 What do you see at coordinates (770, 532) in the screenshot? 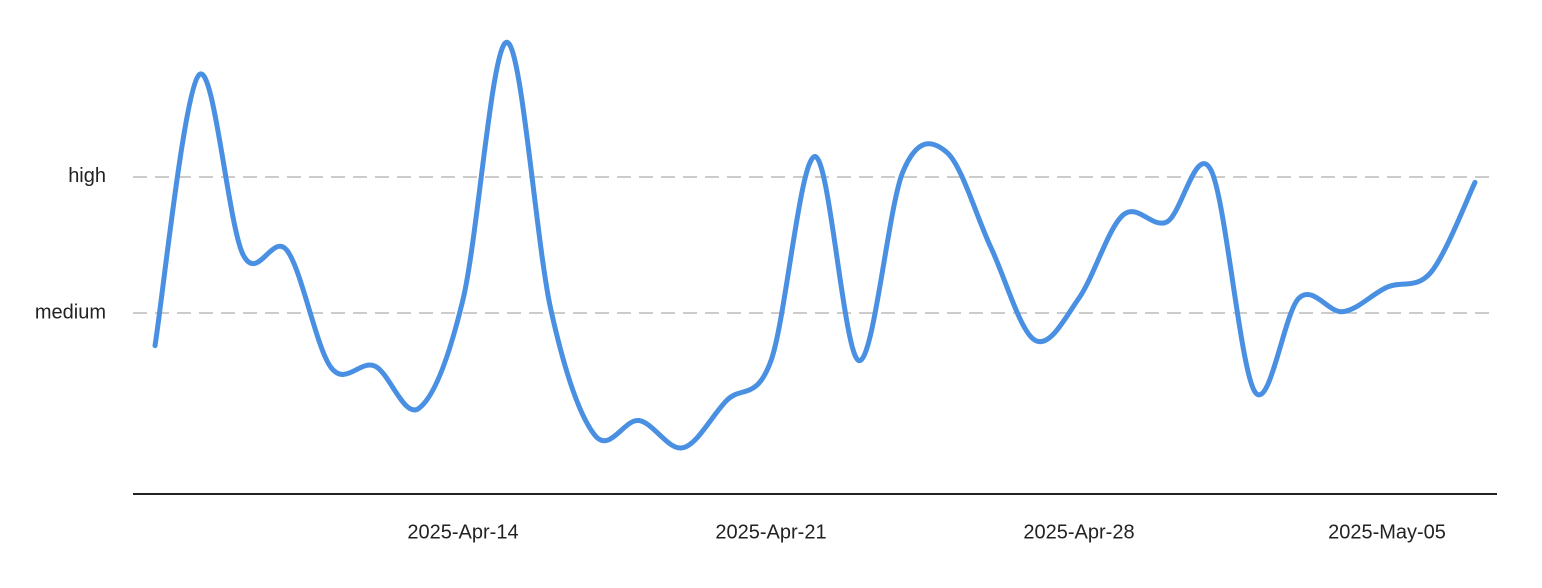
I see `x-tick-label: 2025-Apr-21` at bounding box center [770, 532].